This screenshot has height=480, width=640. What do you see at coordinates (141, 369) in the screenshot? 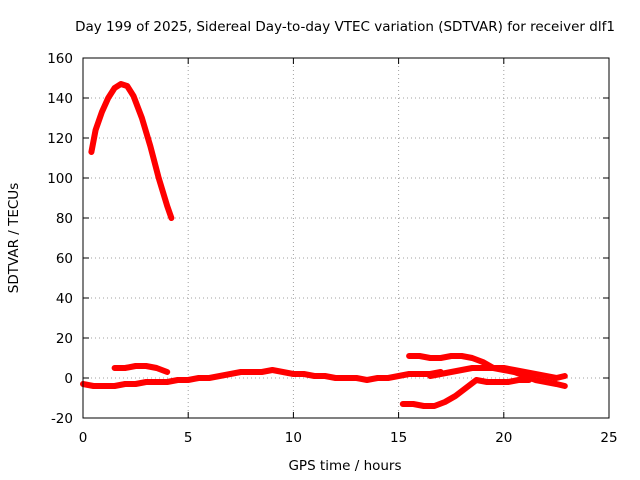
I see `series-arc-mid-low` at bounding box center [141, 369].